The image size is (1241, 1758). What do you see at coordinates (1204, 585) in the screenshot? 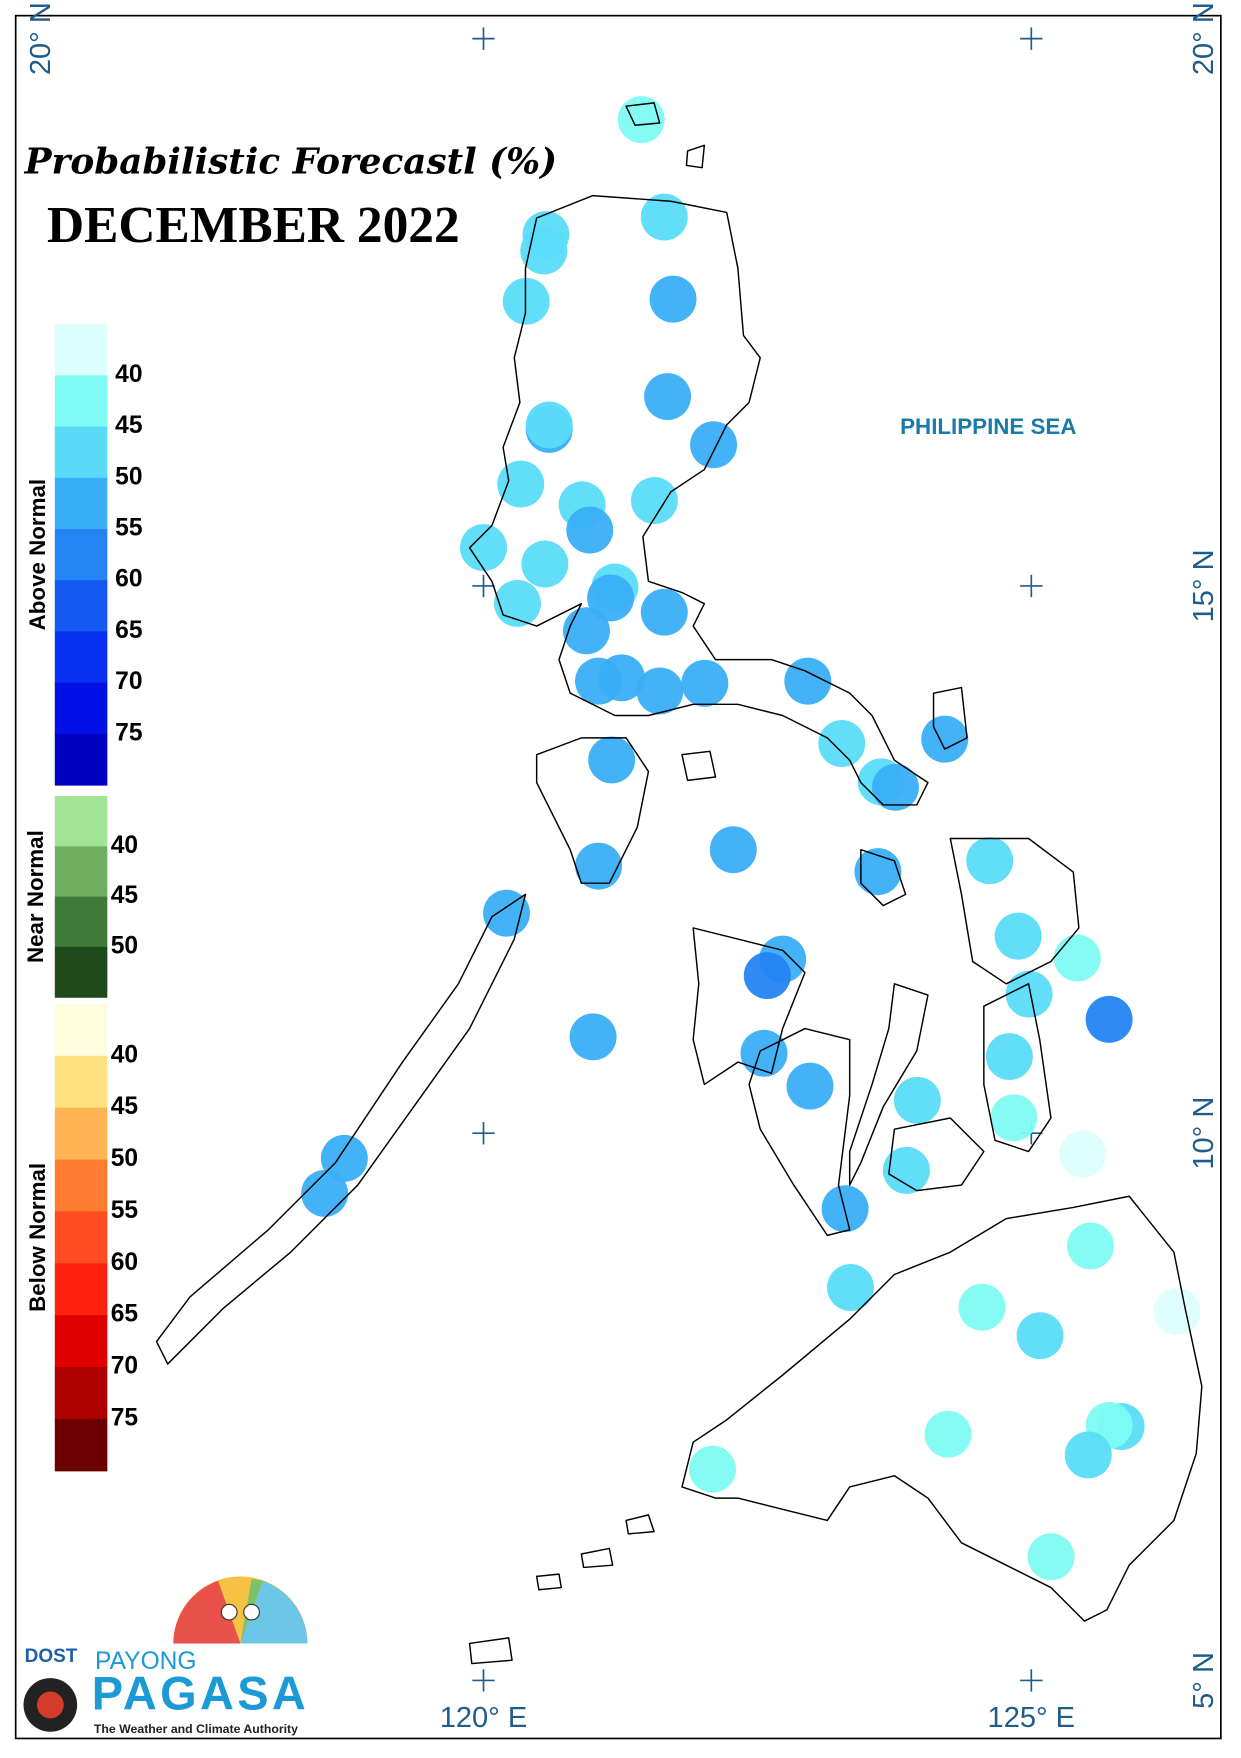
I see `lat-label: 15° N` at bounding box center [1204, 585].